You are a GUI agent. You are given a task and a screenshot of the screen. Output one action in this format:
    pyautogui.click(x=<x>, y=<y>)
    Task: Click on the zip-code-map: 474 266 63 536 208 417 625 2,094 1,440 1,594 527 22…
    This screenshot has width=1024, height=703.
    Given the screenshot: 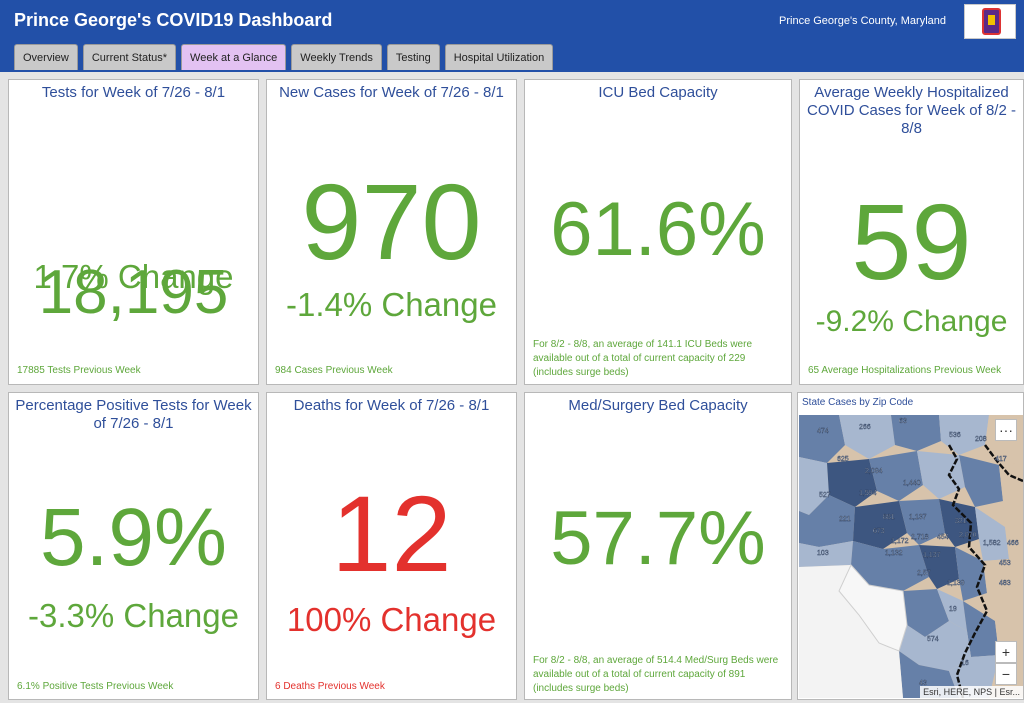 What is the action you would take?
    pyautogui.click(x=911, y=556)
    